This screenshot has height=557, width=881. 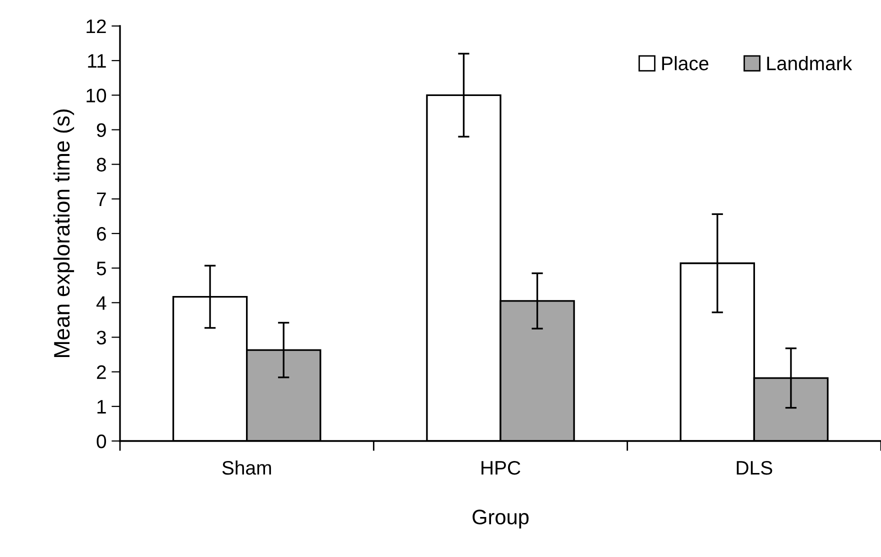 I want to click on x-tick-label: DLS, so click(x=754, y=467).